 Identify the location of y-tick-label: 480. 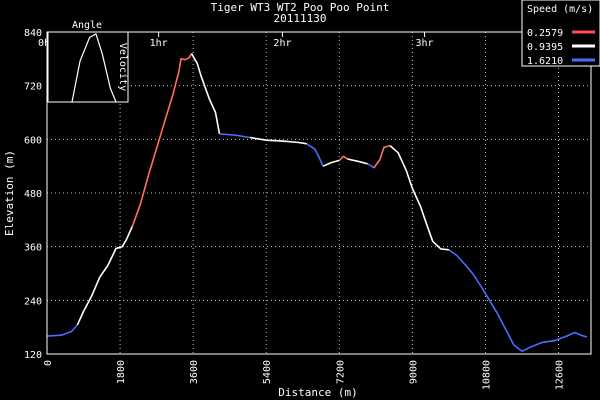
(33, 194).